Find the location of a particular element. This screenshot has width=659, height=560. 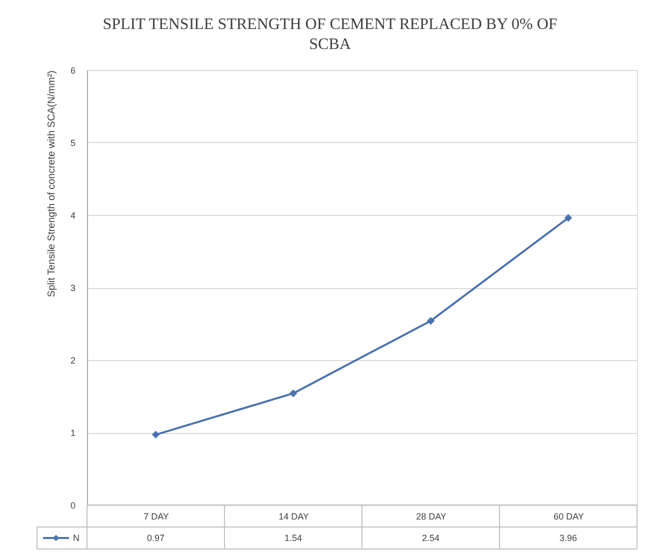

y-tick-label: 1 is located at coordinates (73, 433).